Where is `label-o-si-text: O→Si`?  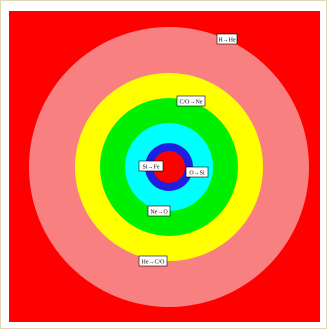 label-o-si-text: O→Si is located at coordinates (197, 174).